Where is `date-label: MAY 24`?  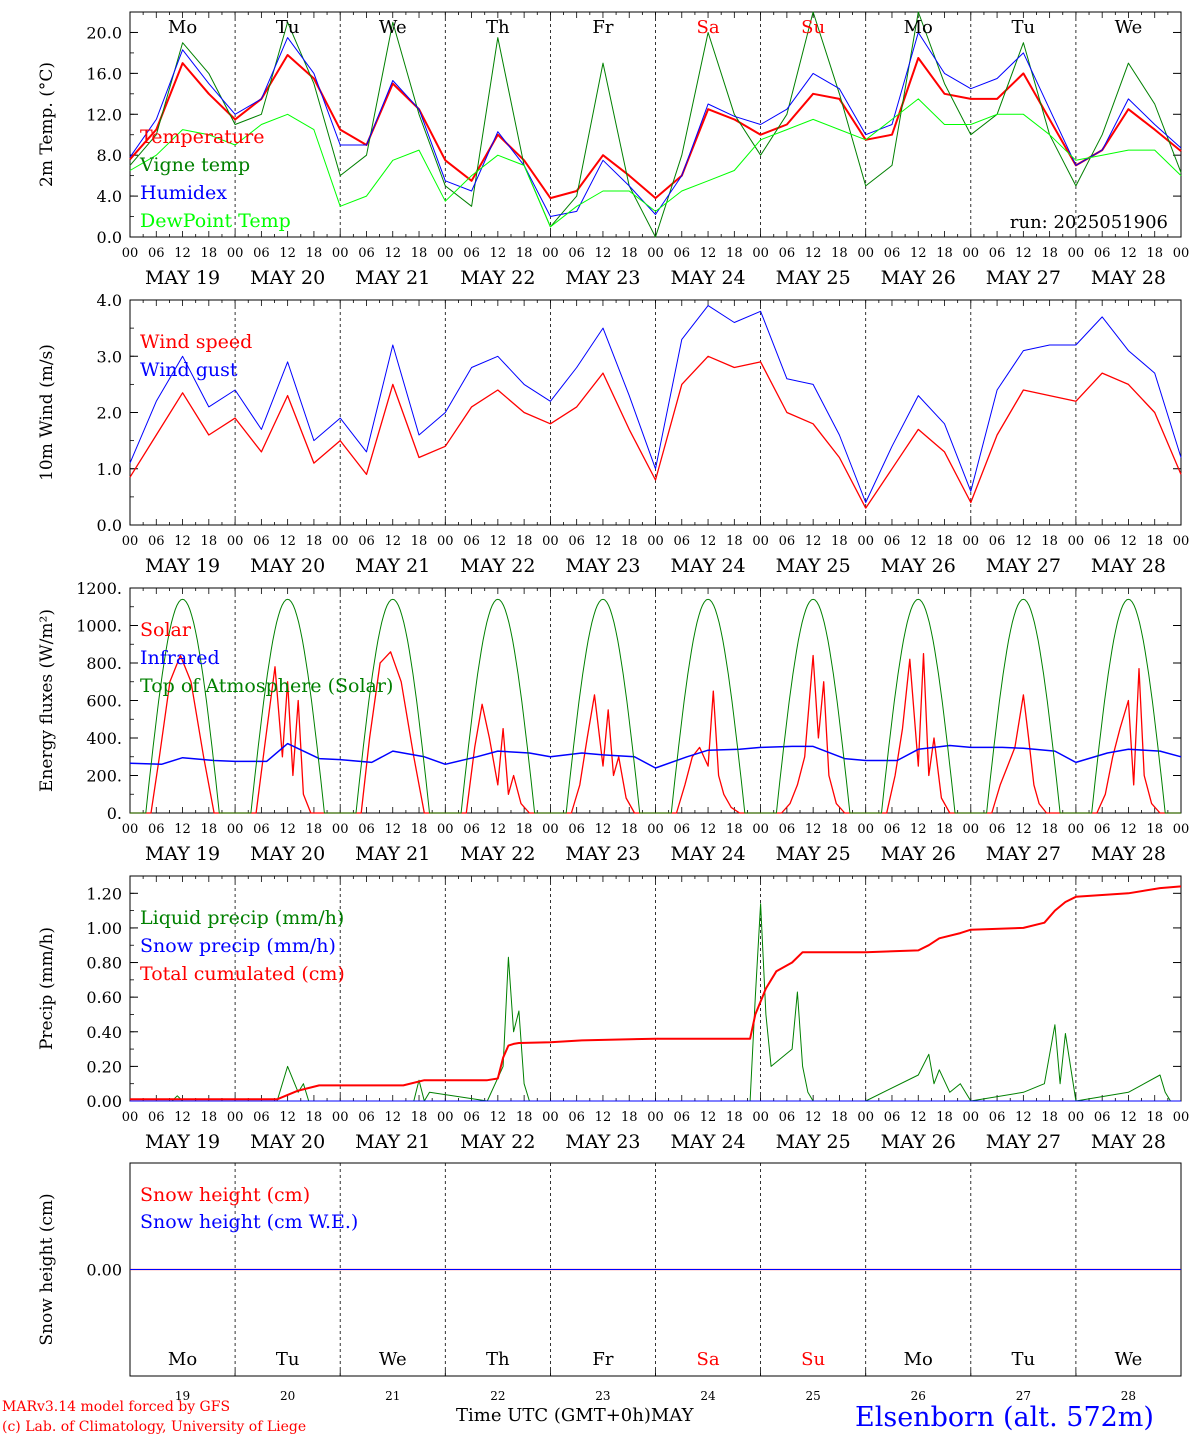
date-label: MAY 24 is located at coordinates (707, 278).